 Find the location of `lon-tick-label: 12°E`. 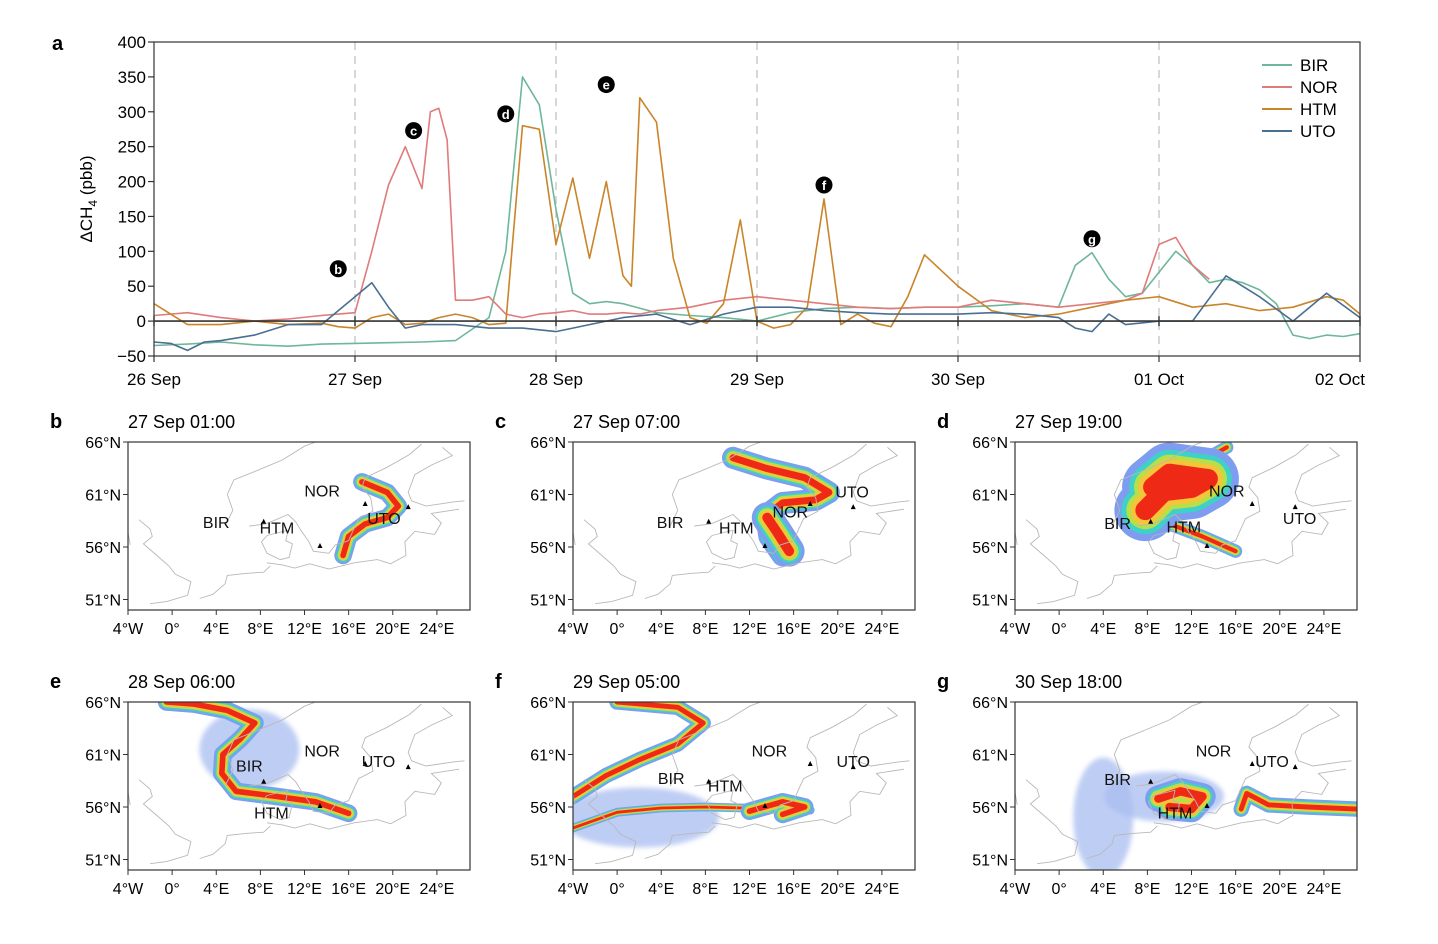

lon-tick-label: 12°E is located at coordinates (304, 629).